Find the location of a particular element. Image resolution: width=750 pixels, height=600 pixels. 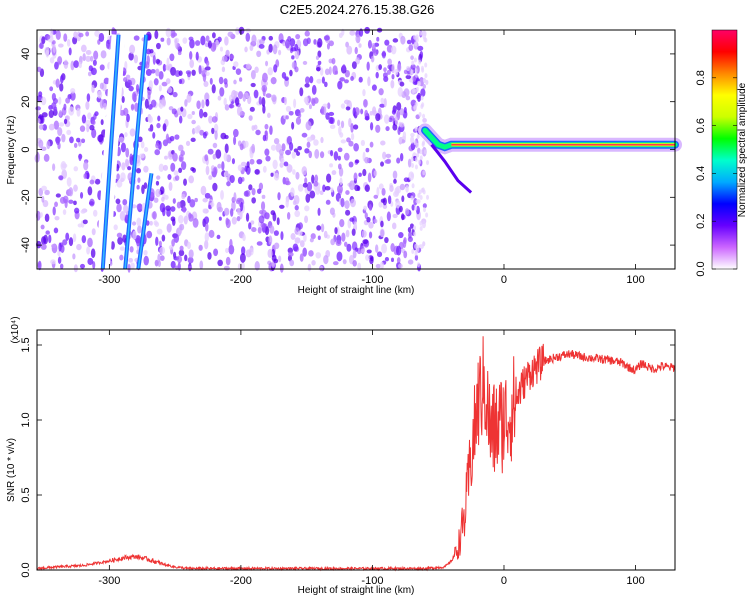

y-tick-label: 40 is located at coordinates (26, 54).